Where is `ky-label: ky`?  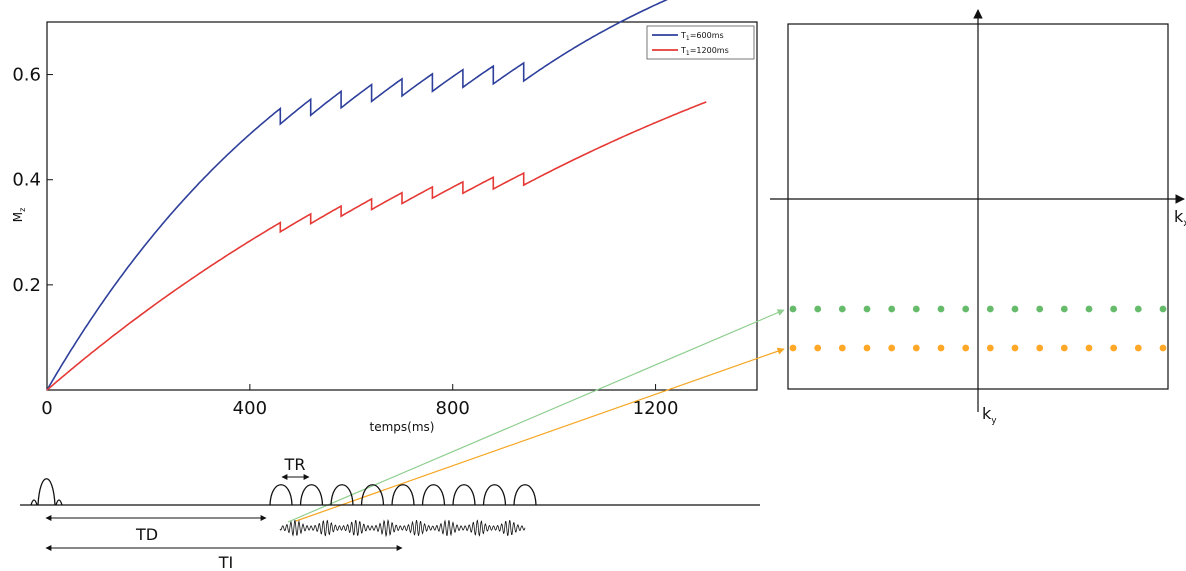
ky-label: ky is located at coordinates (989, 415).